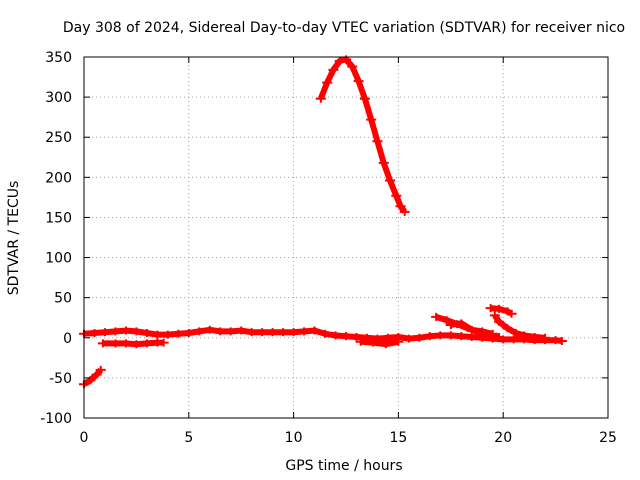 The image size is (640, 480). I want to click on series-baseline, so click(323, 335).